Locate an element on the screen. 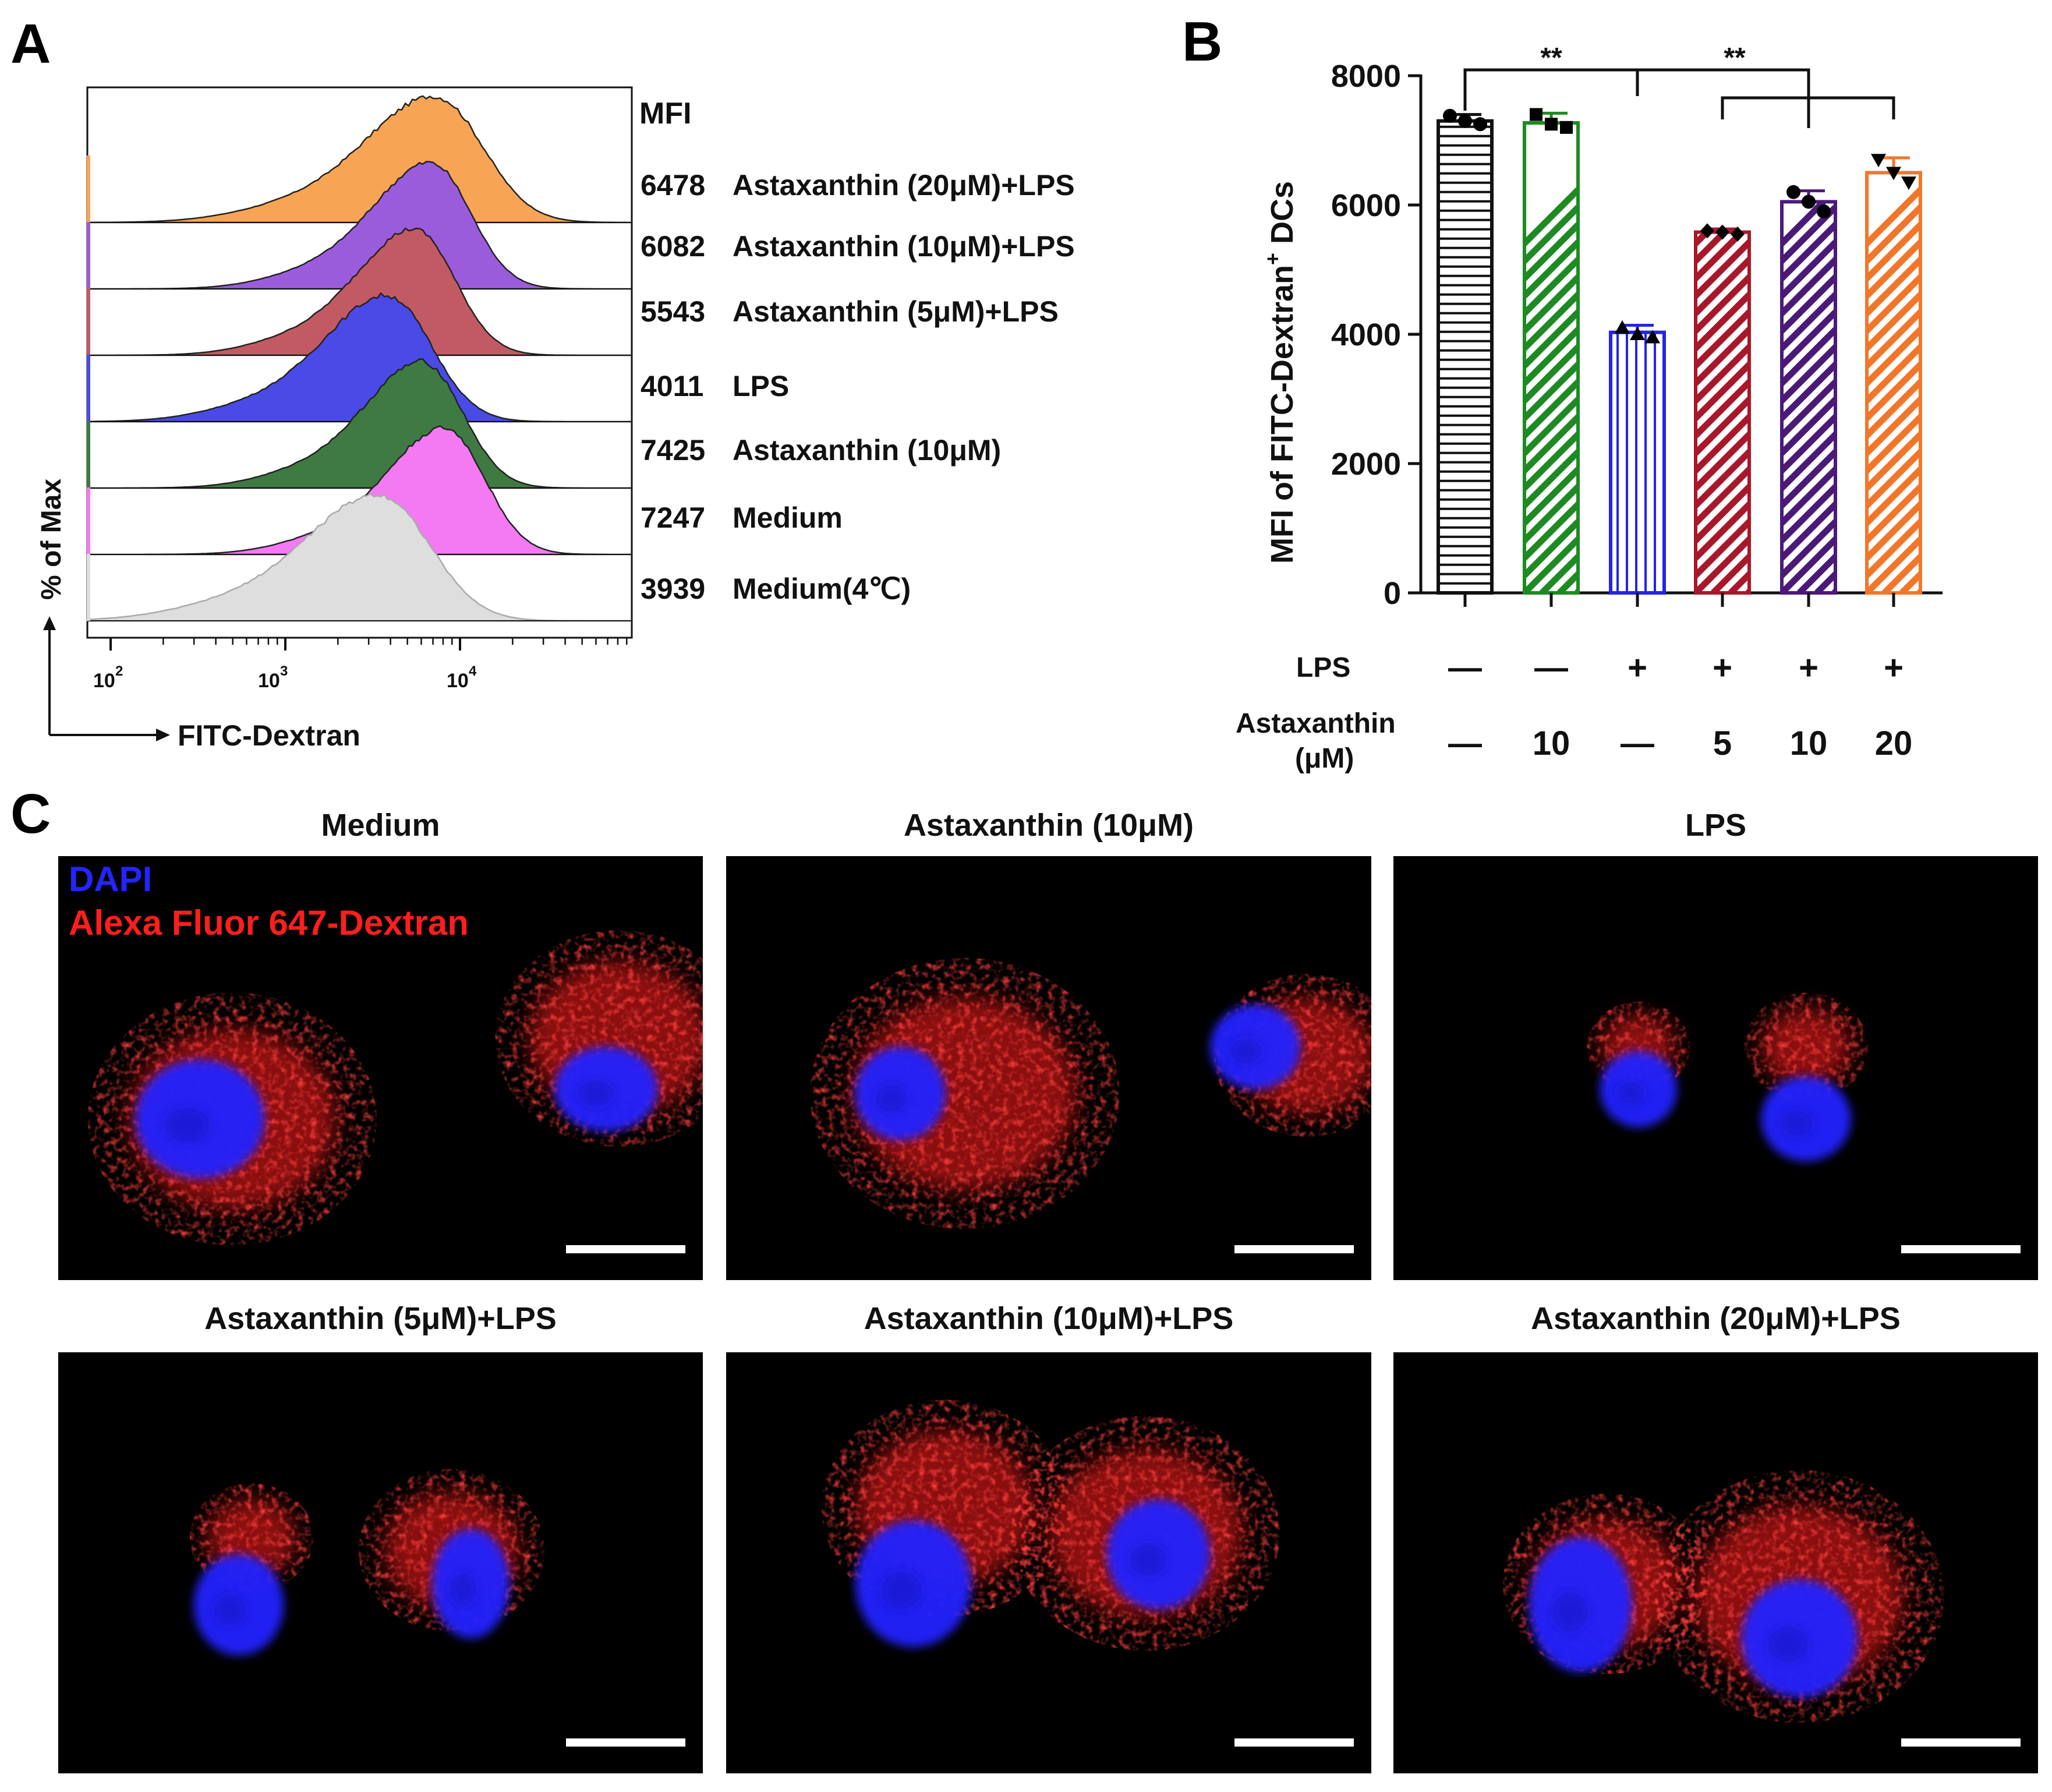 The image size is (2052, 1792). row-condition-label: Medium is located at coordinates (788, 517).